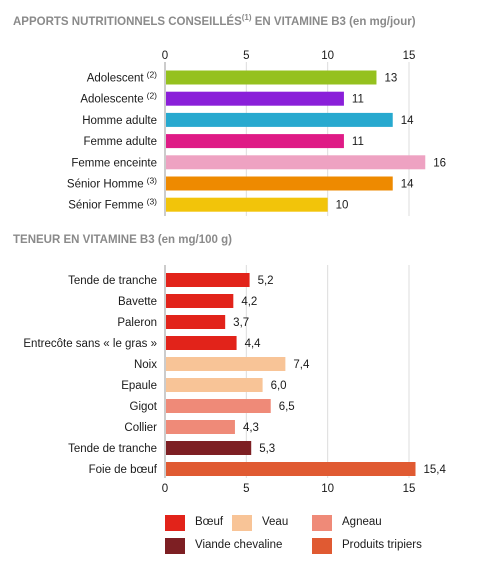 This screenshot has width=479, height=561. I want to click on category-label: Gigot, so click(144, 407).